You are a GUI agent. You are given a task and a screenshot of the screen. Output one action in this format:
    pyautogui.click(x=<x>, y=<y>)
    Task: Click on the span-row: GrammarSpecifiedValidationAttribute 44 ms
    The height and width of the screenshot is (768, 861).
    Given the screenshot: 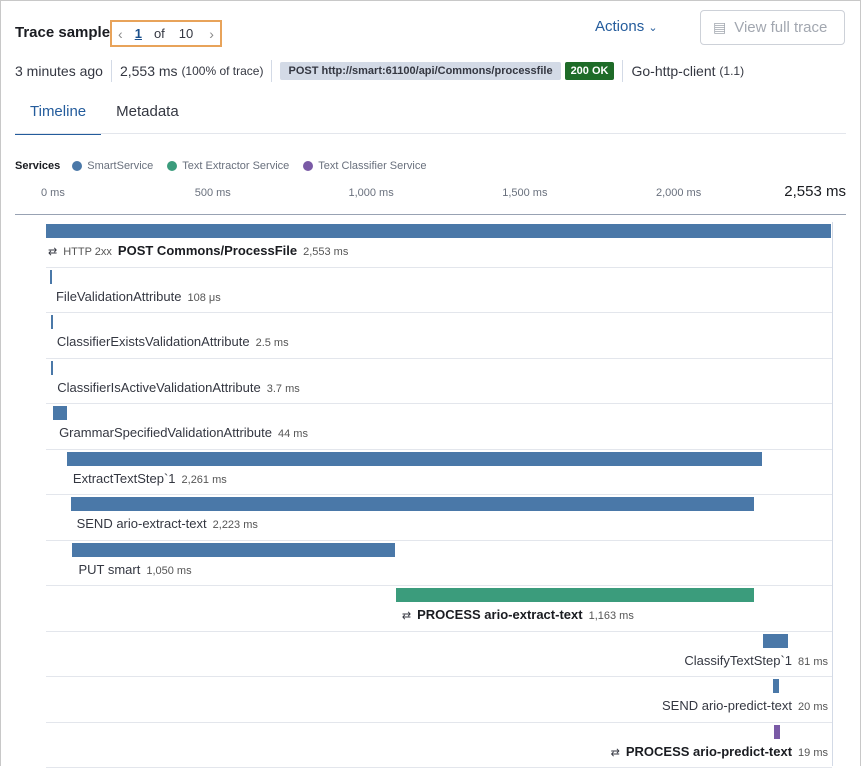 What is the action you would take?
    pyautogui.click(x=439, y=427)
    